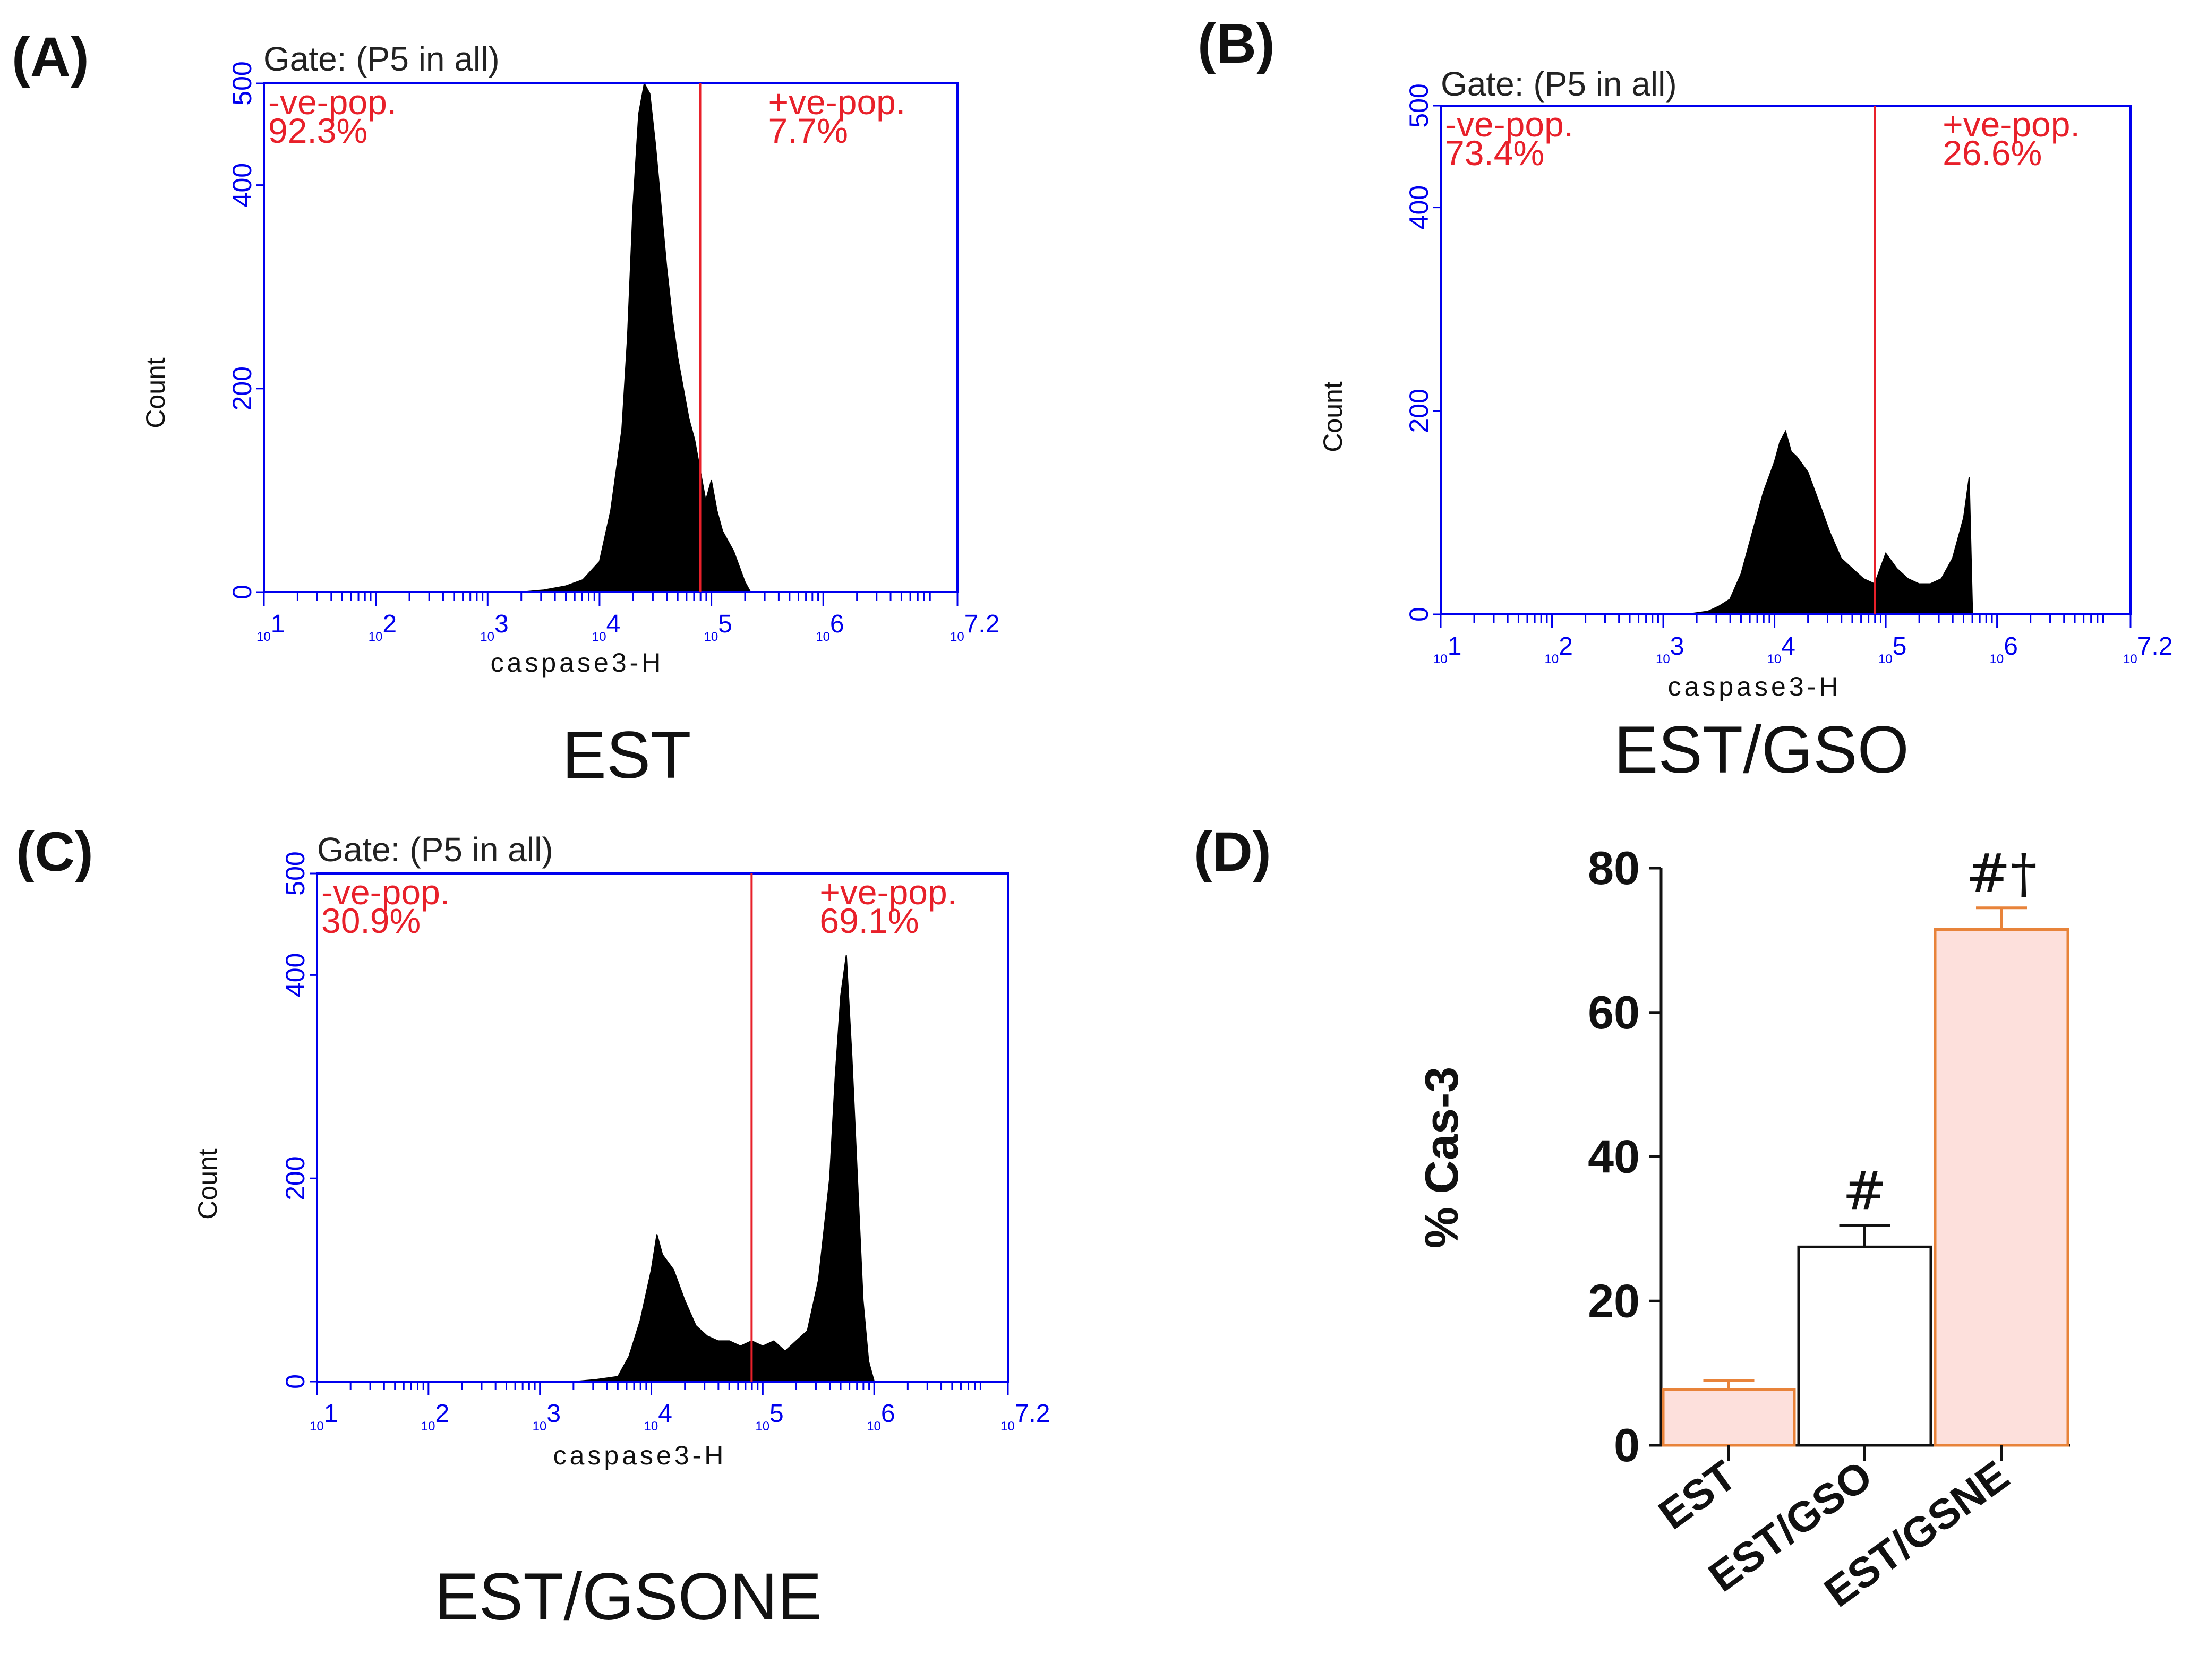 This screenshot has height=1680, width=2190. What do you see at coordinates (626, 755) in the screenshot?
I see `panel-caption: EST` at bounding box center [626, 755].